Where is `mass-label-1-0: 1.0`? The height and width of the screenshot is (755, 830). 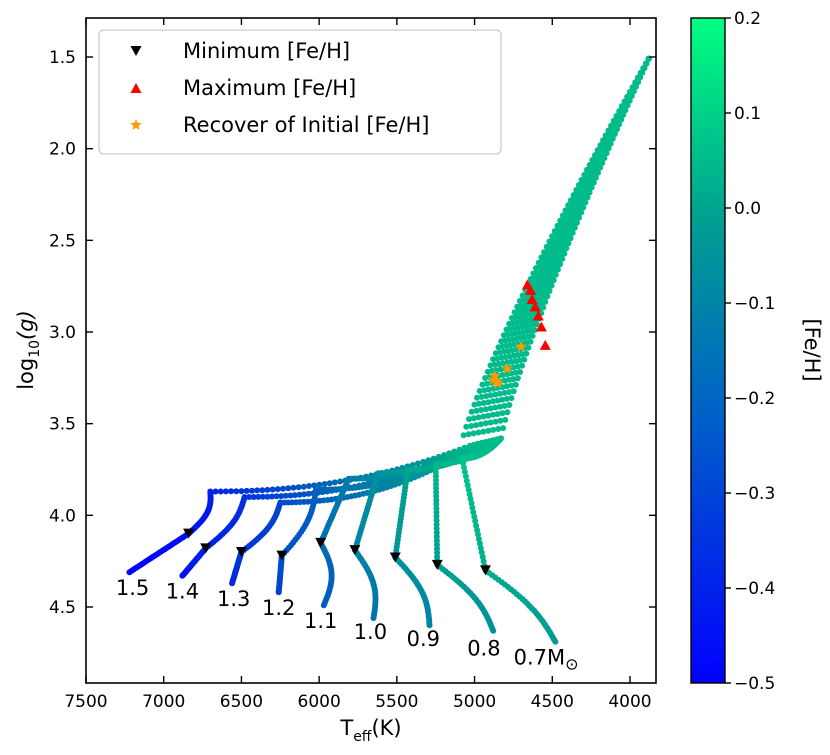
mass-label-1-0: 1.0 is located at coordinates (370, 632).